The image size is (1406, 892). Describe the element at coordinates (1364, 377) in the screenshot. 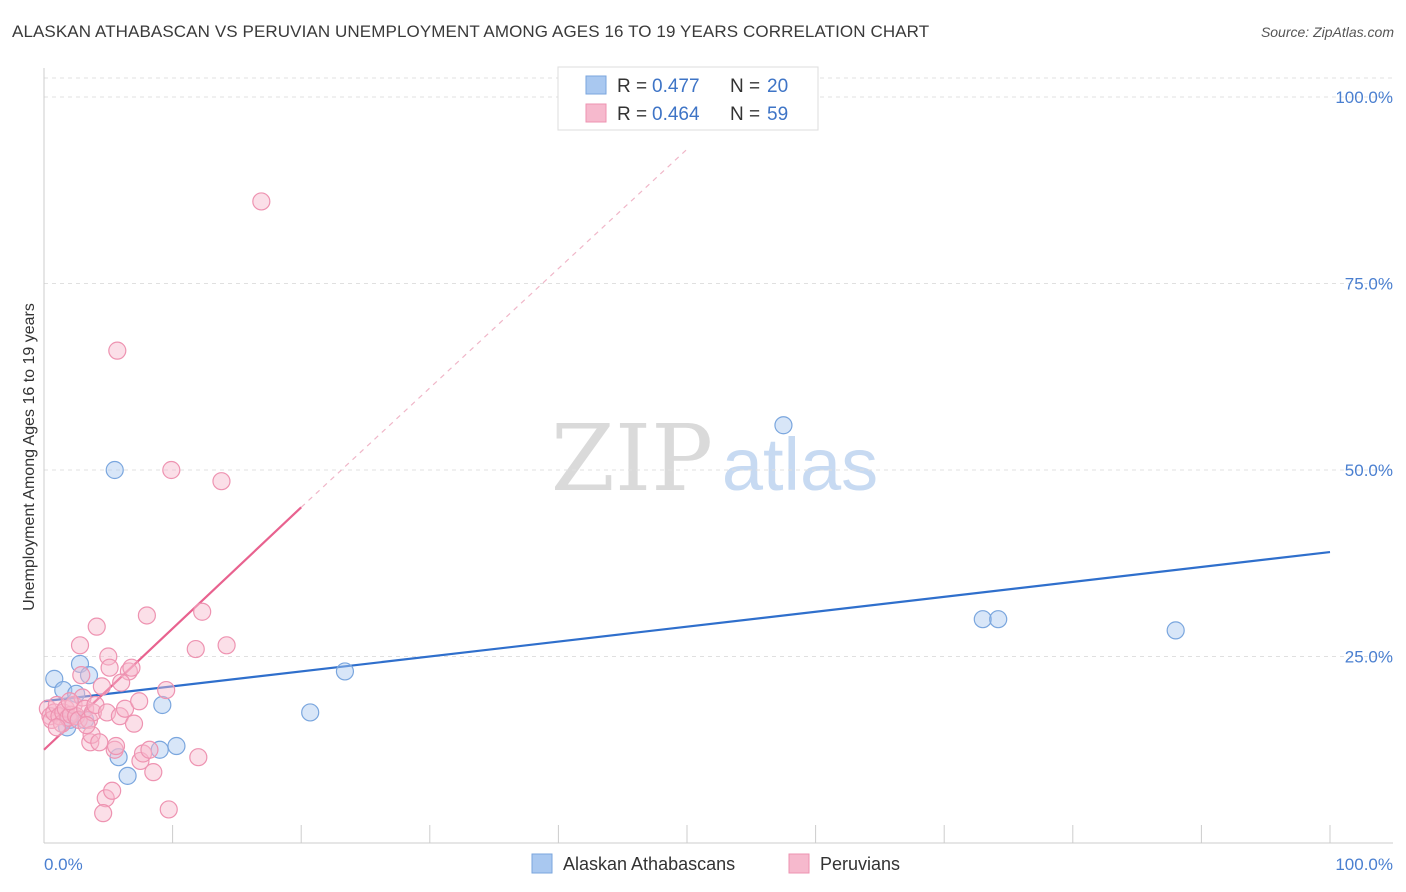

I see `y-tick-labels: 25.0% 50.0% 75.0% 100.0%` at that location.